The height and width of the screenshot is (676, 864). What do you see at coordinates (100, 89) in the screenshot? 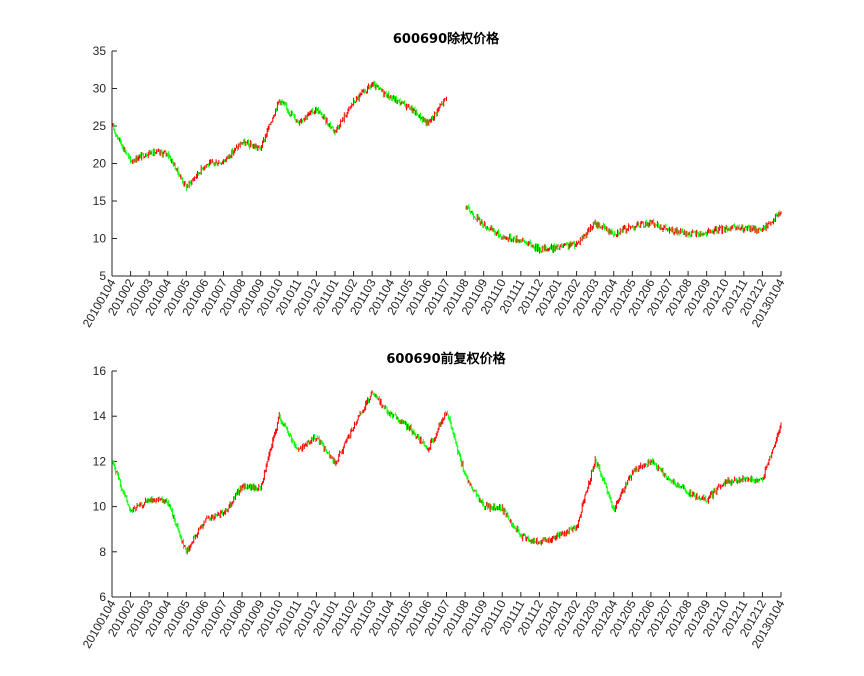
I see `y-tick-label: 30` at bounding box center [100, 89].